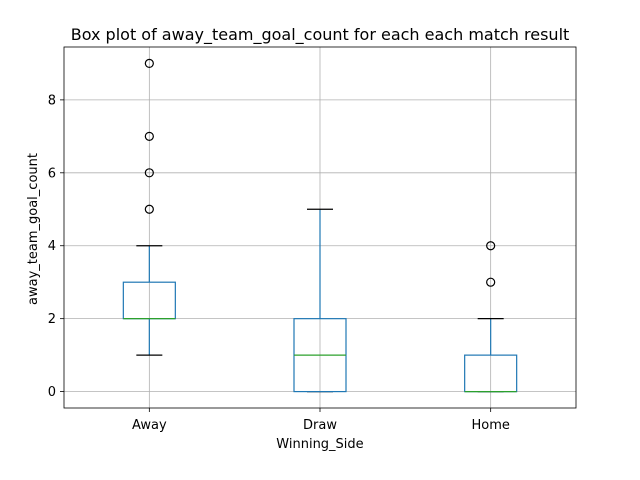  What do you see at coordinates (52, 319) in the screenshot?
I see `y-tick-label: 2` at bounding box center [52, 319].